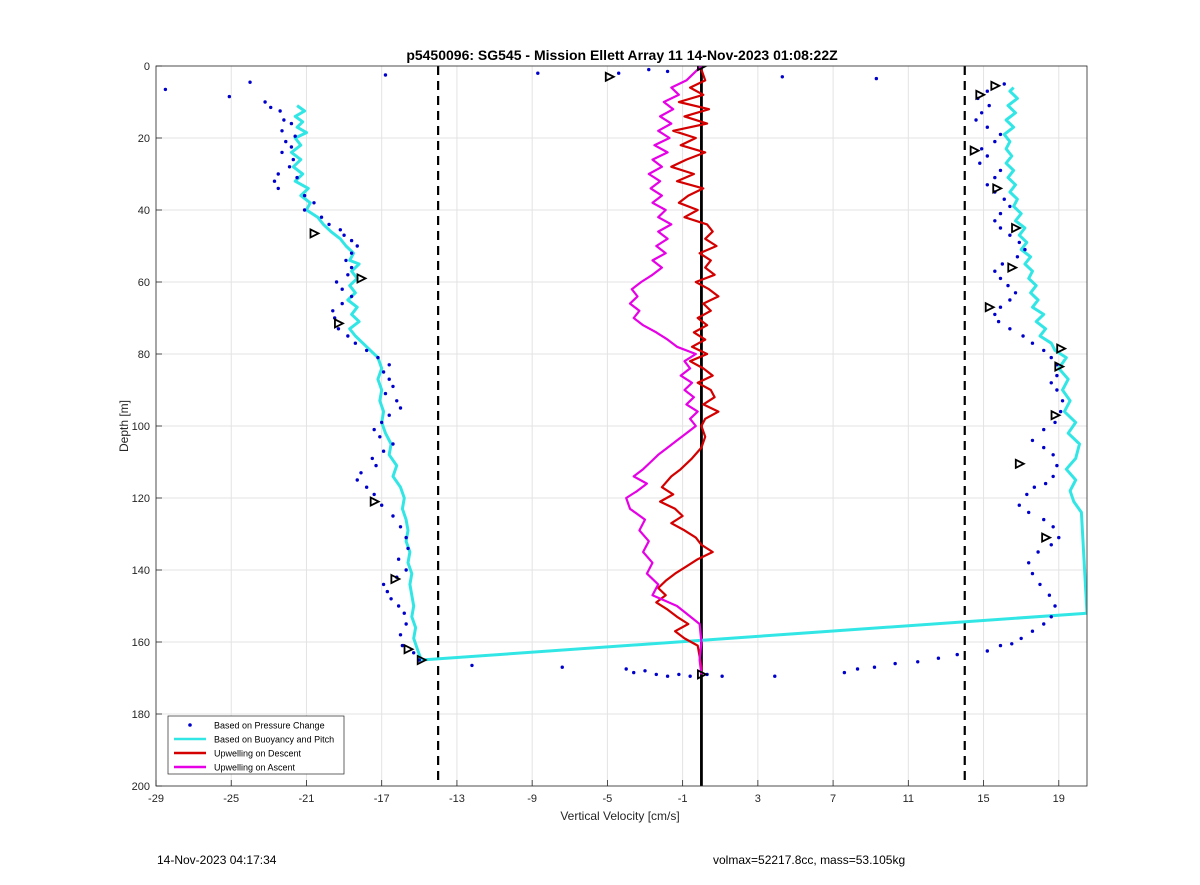  Describe the element at coordinates (144, 283) in the screenshot. I see `y-tick-label: 60` at that location.